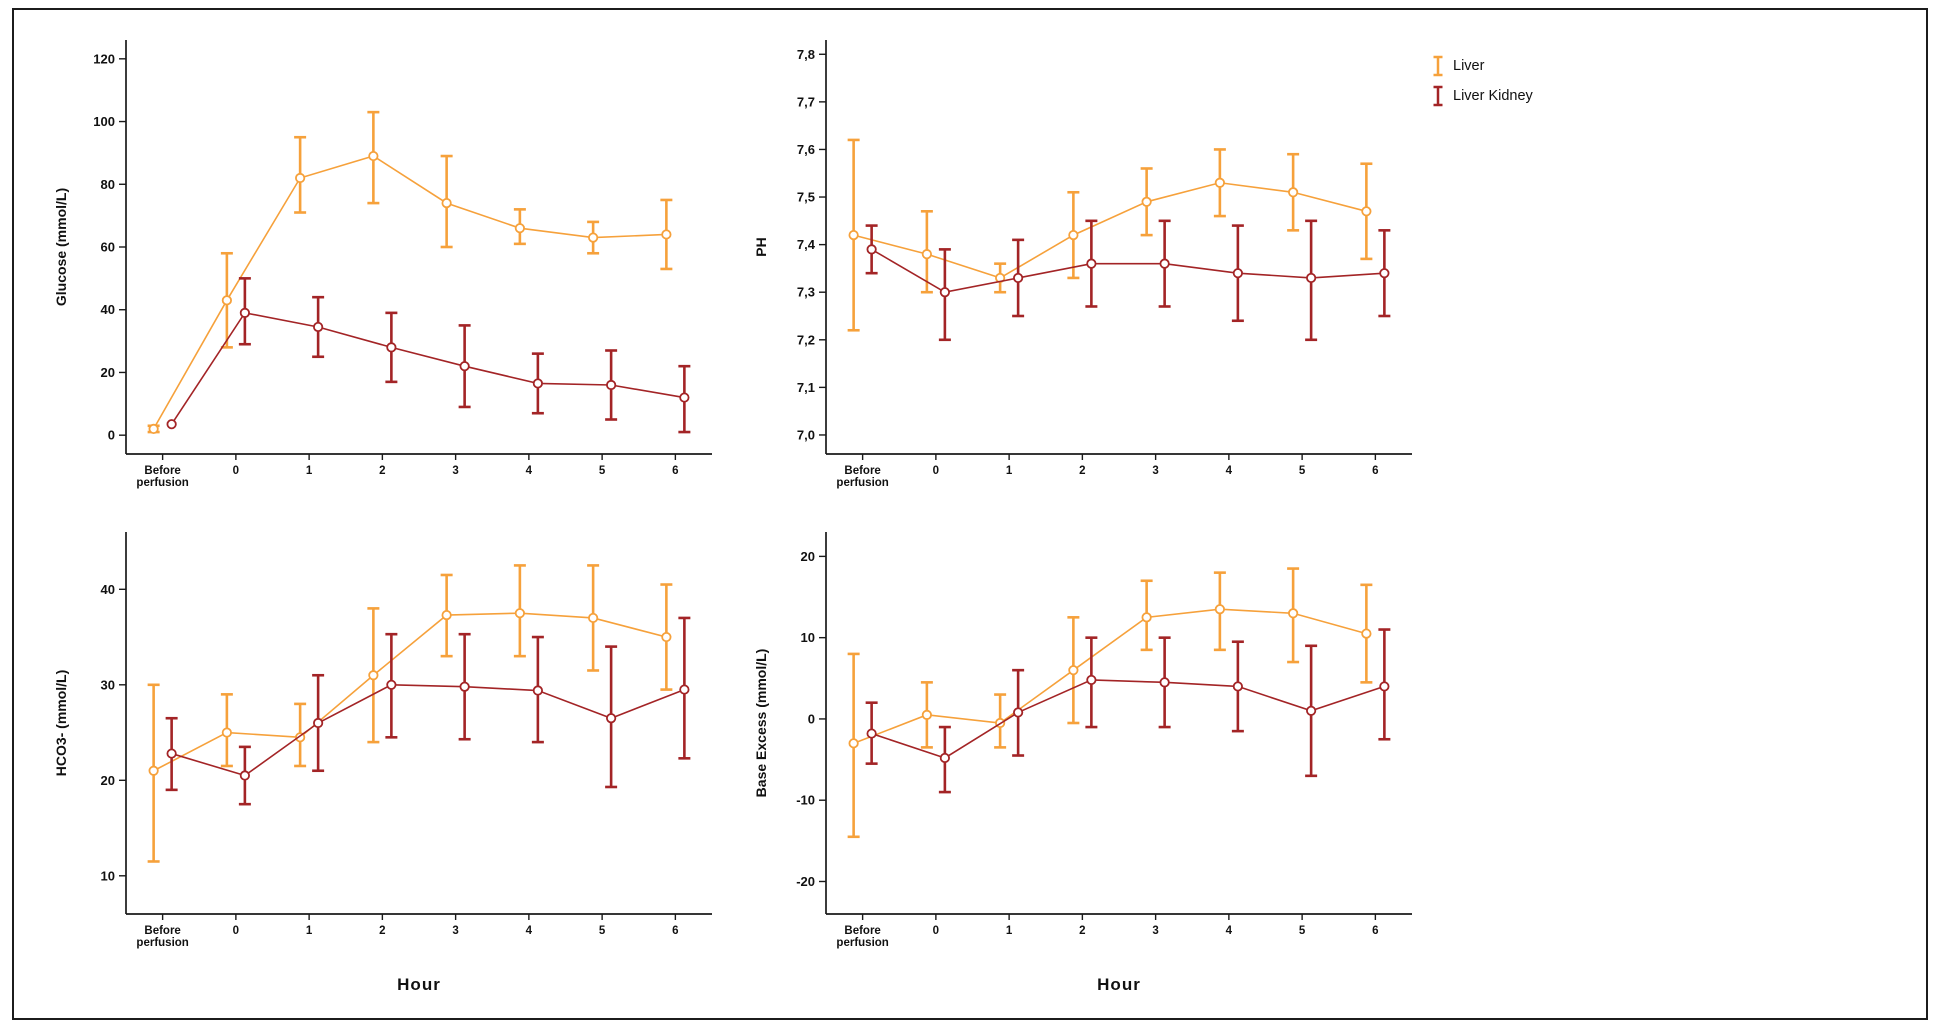 This screenshot has width=1942, height=1029. I want to click on y-tick-label: 7,3, so click(806, 292).